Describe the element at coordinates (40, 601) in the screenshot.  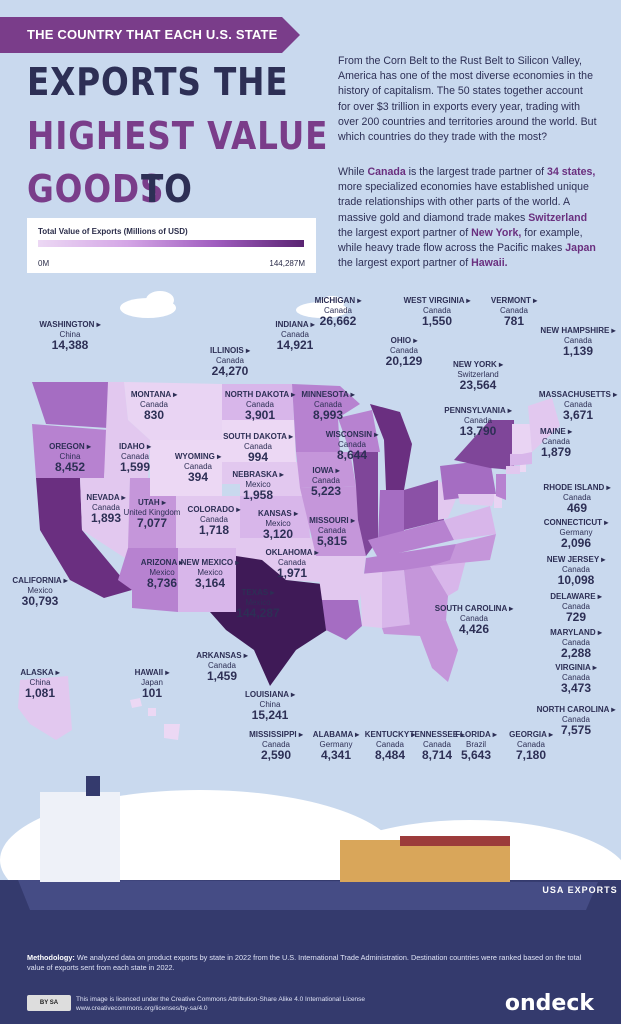
I see `export-value: 30,793` at that location.